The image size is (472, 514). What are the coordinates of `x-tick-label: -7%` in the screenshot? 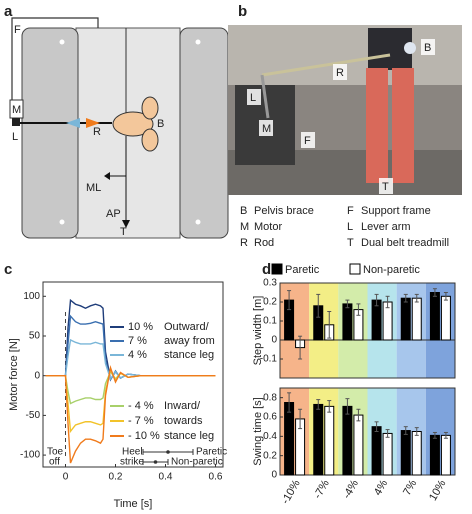 It's located at (322, 489).